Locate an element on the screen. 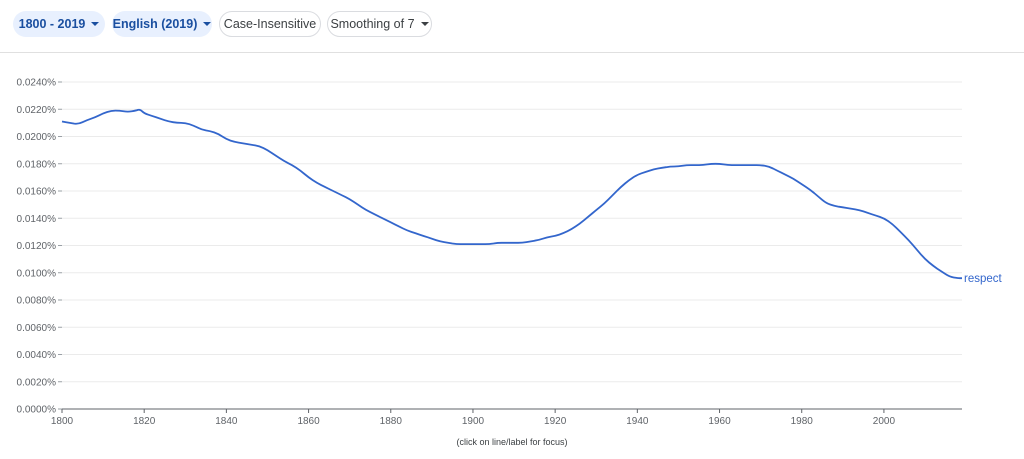  x-tick-label: 1920 is located at coordinates (555, 421).